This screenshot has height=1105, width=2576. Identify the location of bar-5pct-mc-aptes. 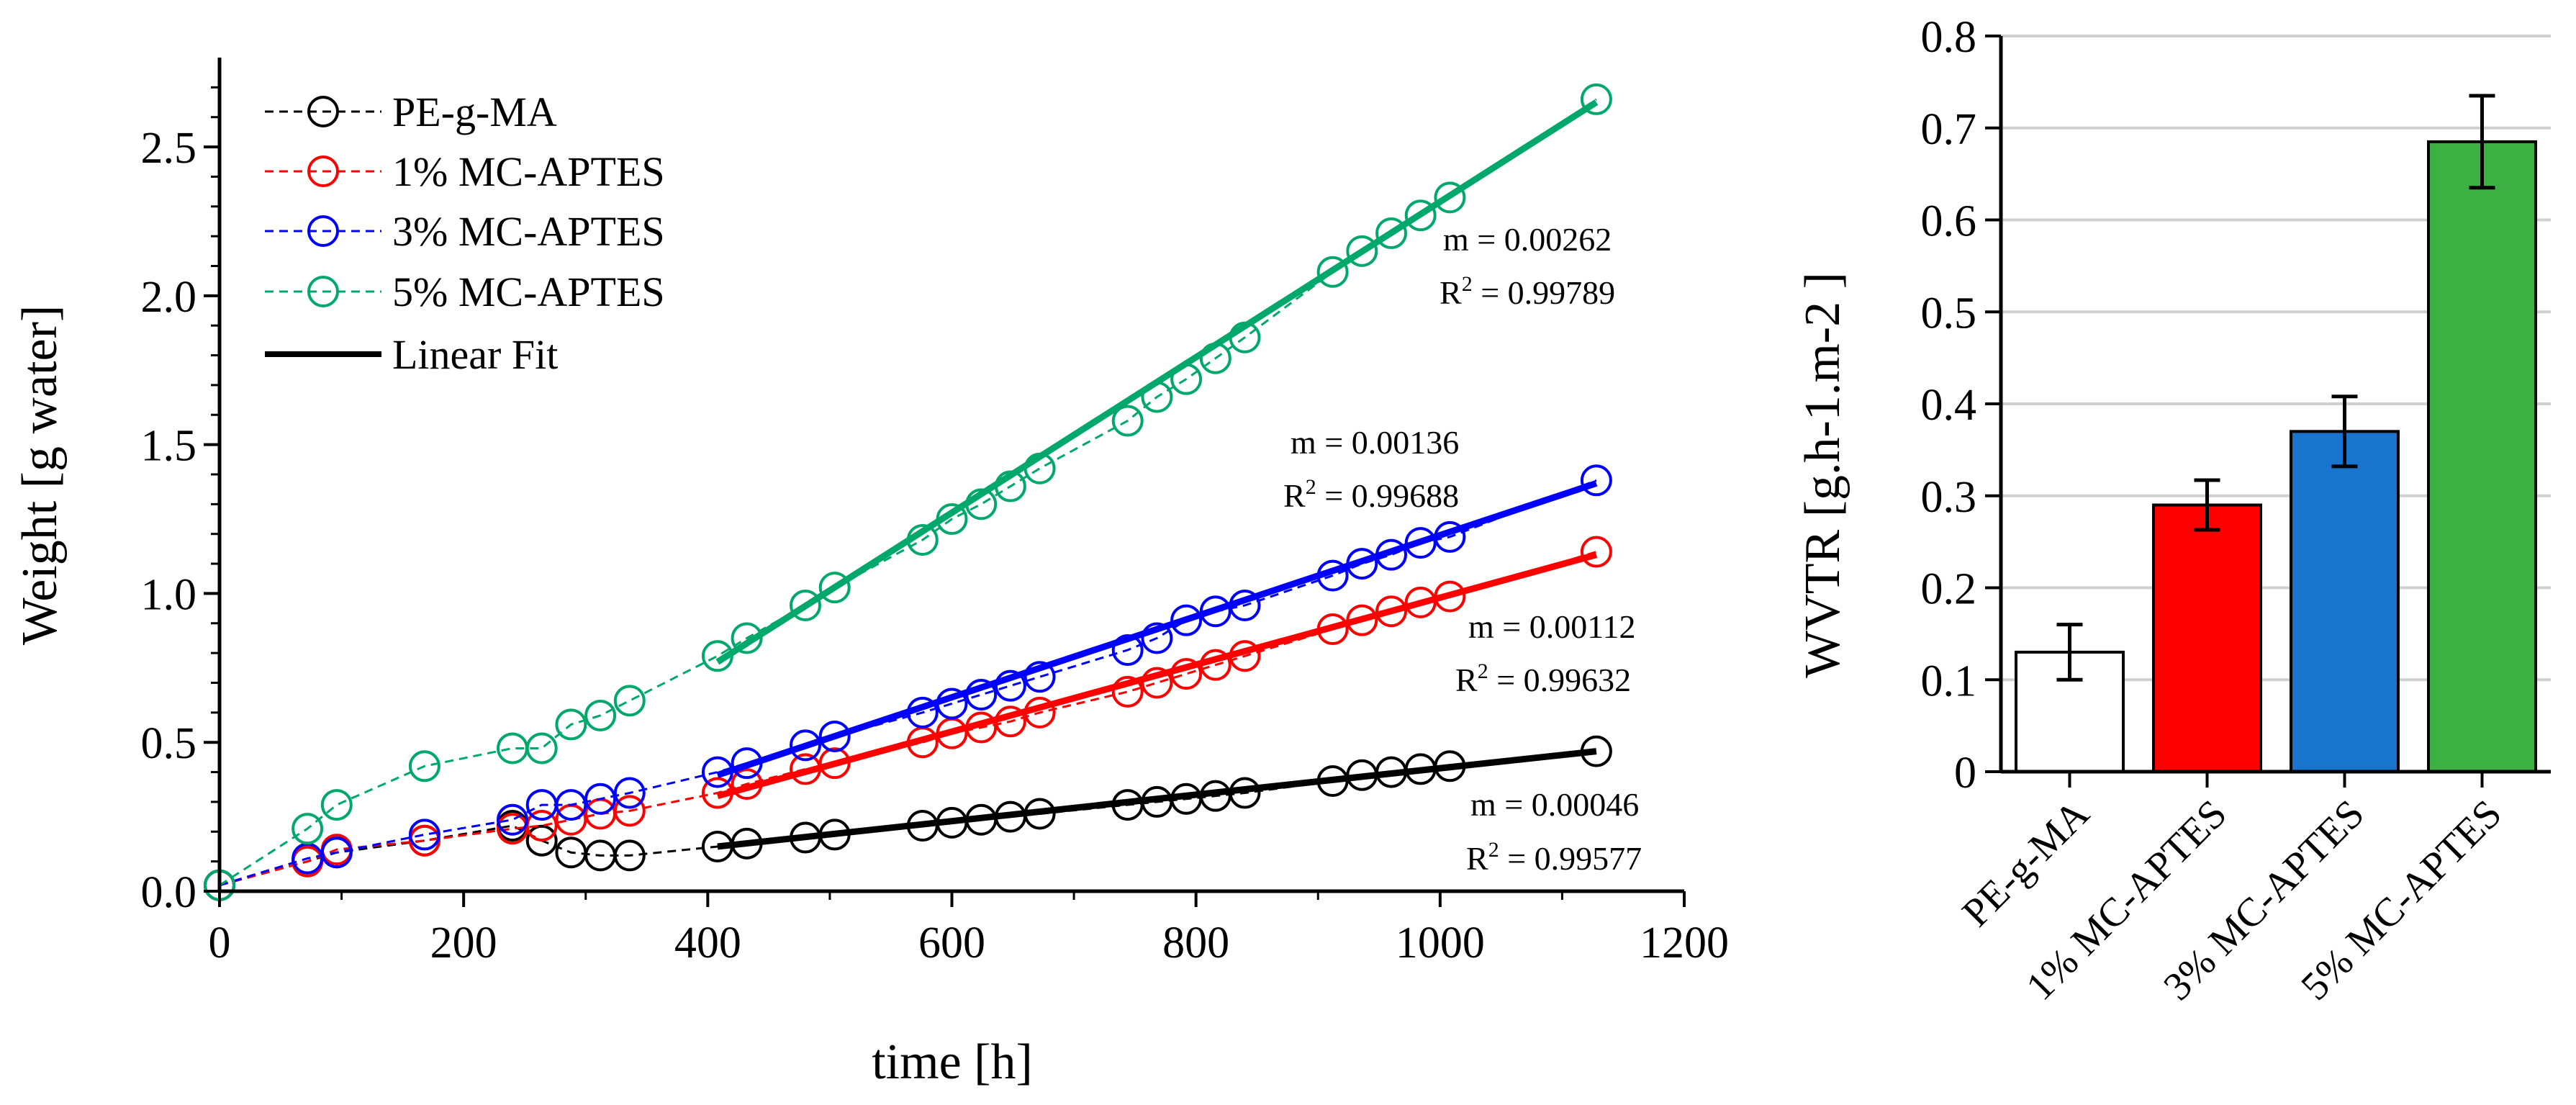
(2482, 457).